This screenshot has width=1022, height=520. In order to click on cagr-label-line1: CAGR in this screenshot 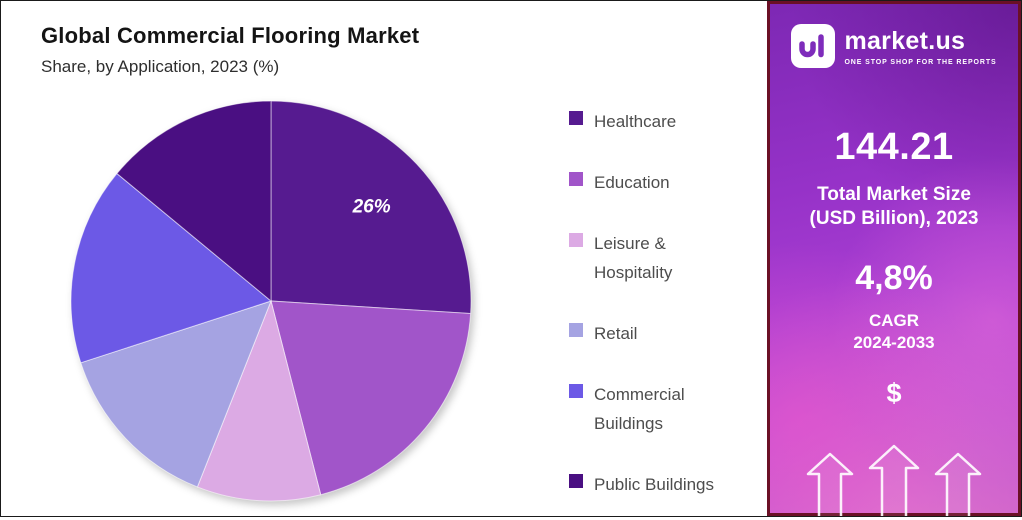, I will do `click(894, 320)`.